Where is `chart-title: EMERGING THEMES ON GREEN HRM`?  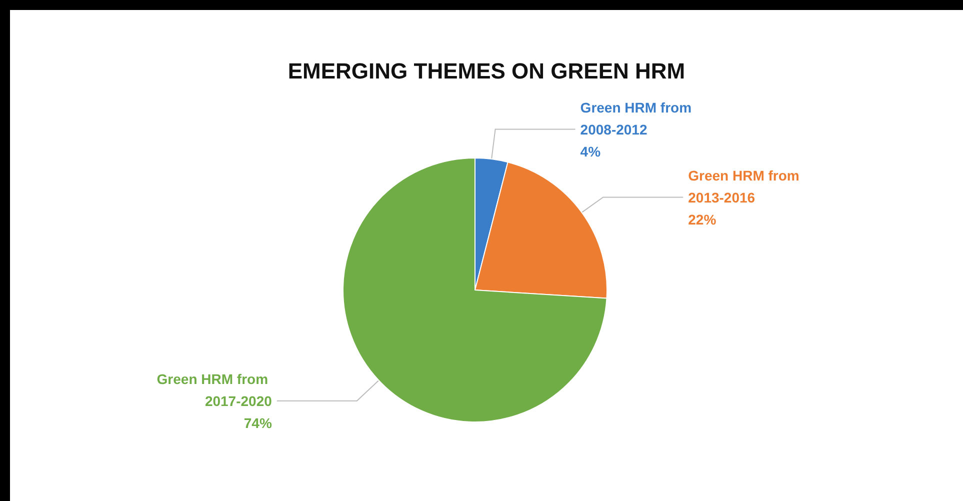
chart-title: EMERGING THEMES ON GREEN HRM is located at coordinates (487, 71).